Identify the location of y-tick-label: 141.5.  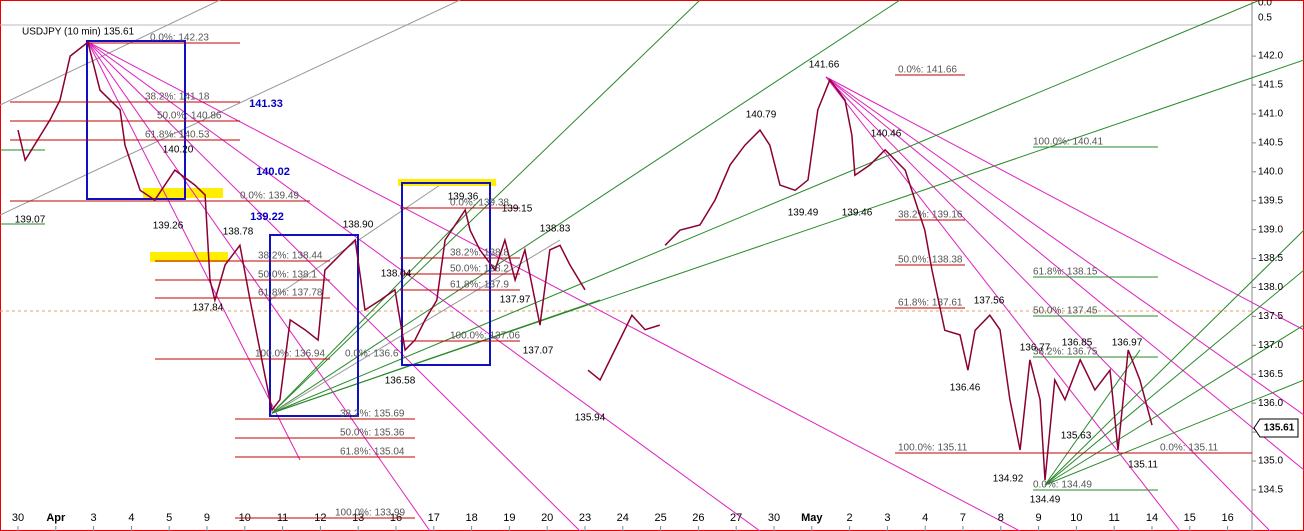
(1270, 85).